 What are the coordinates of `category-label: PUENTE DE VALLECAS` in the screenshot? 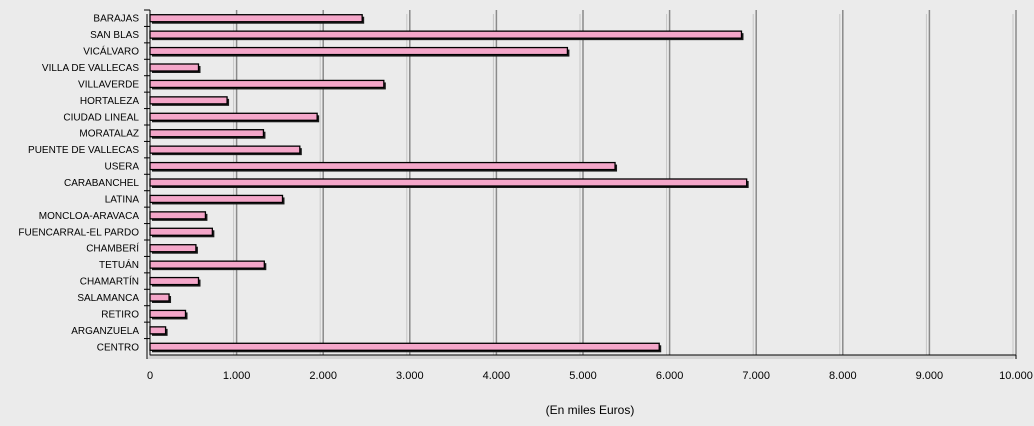 It's located at (83, 150).